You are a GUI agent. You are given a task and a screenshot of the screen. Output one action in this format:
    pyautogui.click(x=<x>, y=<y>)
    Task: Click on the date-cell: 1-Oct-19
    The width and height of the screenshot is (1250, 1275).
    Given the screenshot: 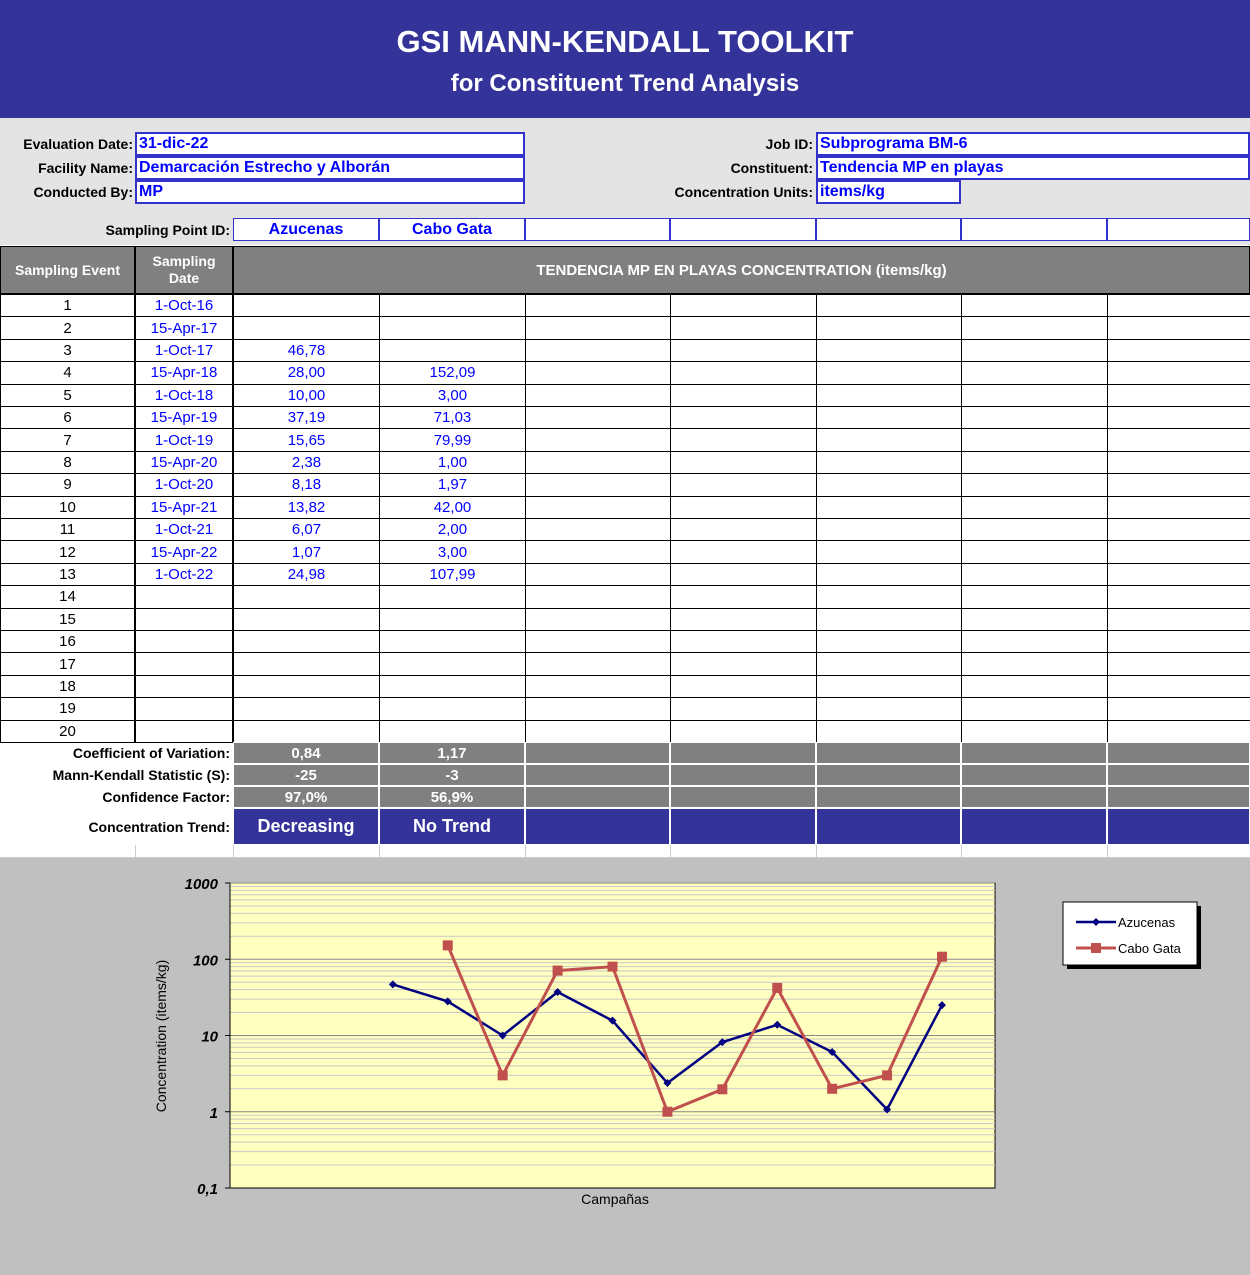 What is the action you would take?
    pyautogui.click(x=184, y=440)
    